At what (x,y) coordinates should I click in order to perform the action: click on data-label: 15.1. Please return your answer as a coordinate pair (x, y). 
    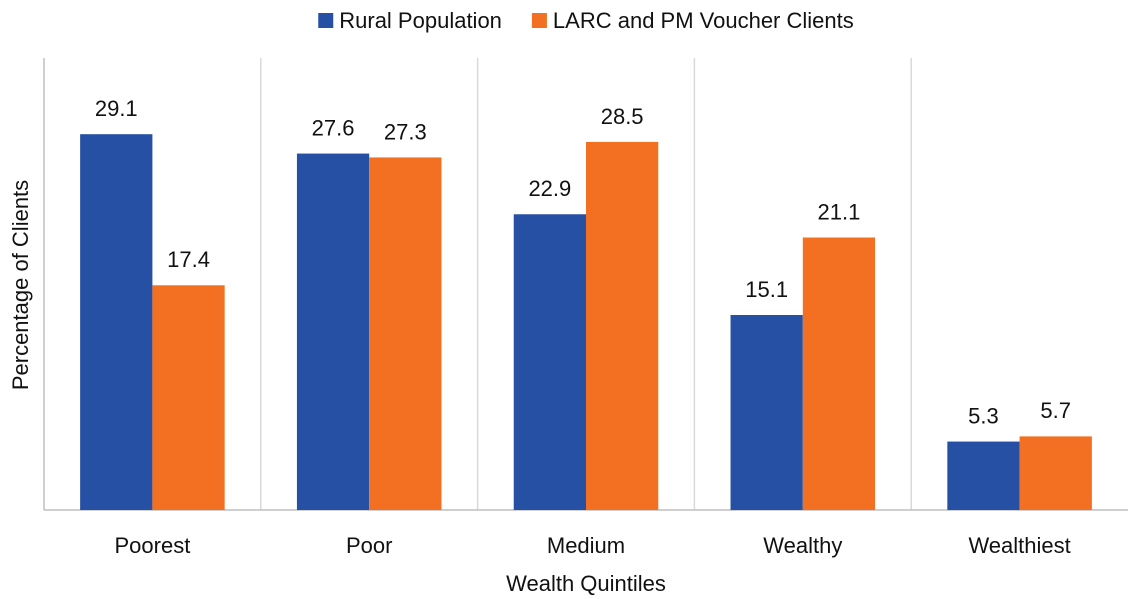
    Looking at the image, I should click on (766, 289).